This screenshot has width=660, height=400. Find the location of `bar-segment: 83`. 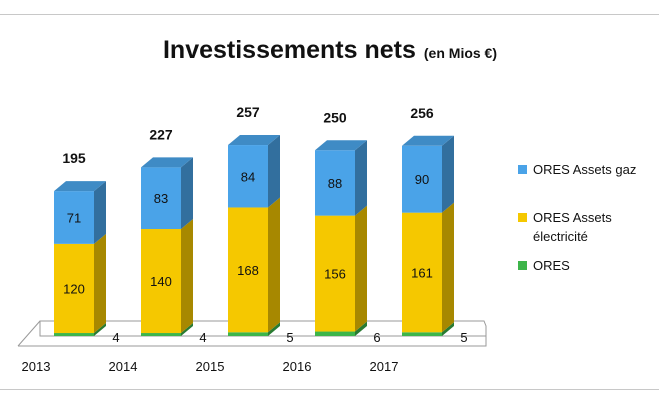

bar-segment: 83 is located at coordinates (167, 193).